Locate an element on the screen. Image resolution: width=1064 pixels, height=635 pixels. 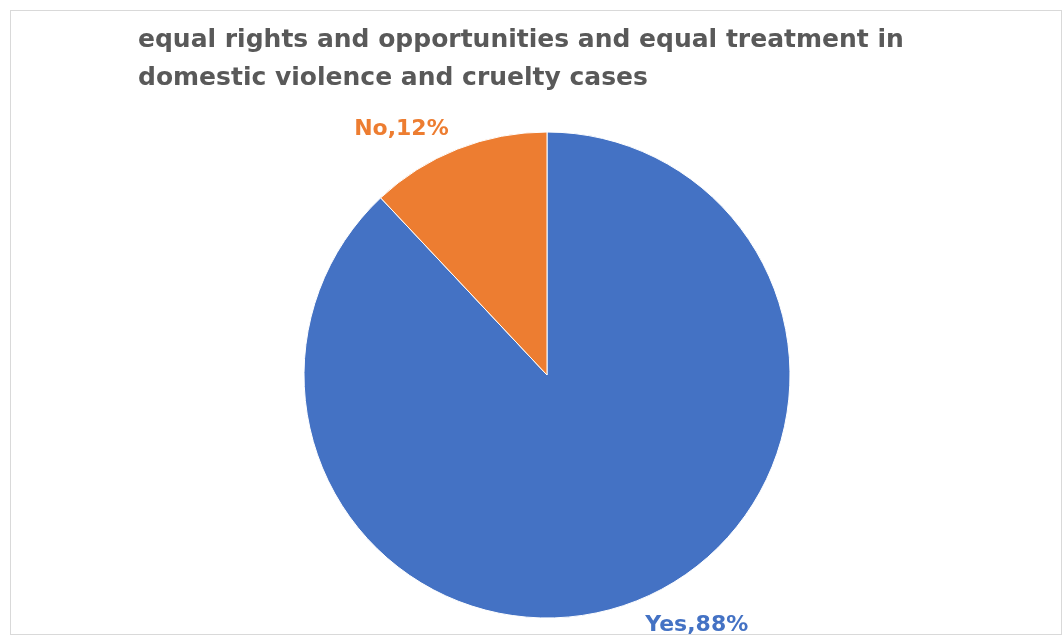
data-label: ,88% is located at coordinates (718, 622).